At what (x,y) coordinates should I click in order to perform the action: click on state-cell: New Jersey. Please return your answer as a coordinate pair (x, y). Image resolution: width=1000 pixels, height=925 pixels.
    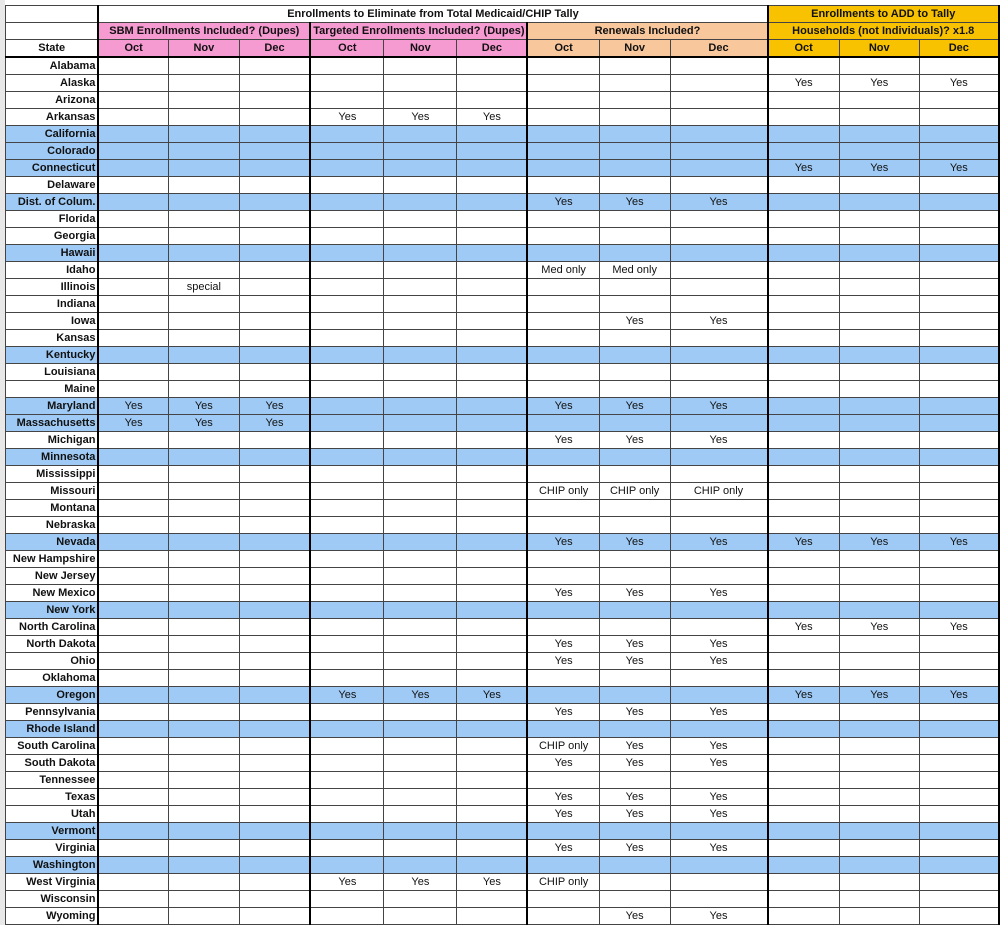
    Looking at the image, I should click on (52, 576).